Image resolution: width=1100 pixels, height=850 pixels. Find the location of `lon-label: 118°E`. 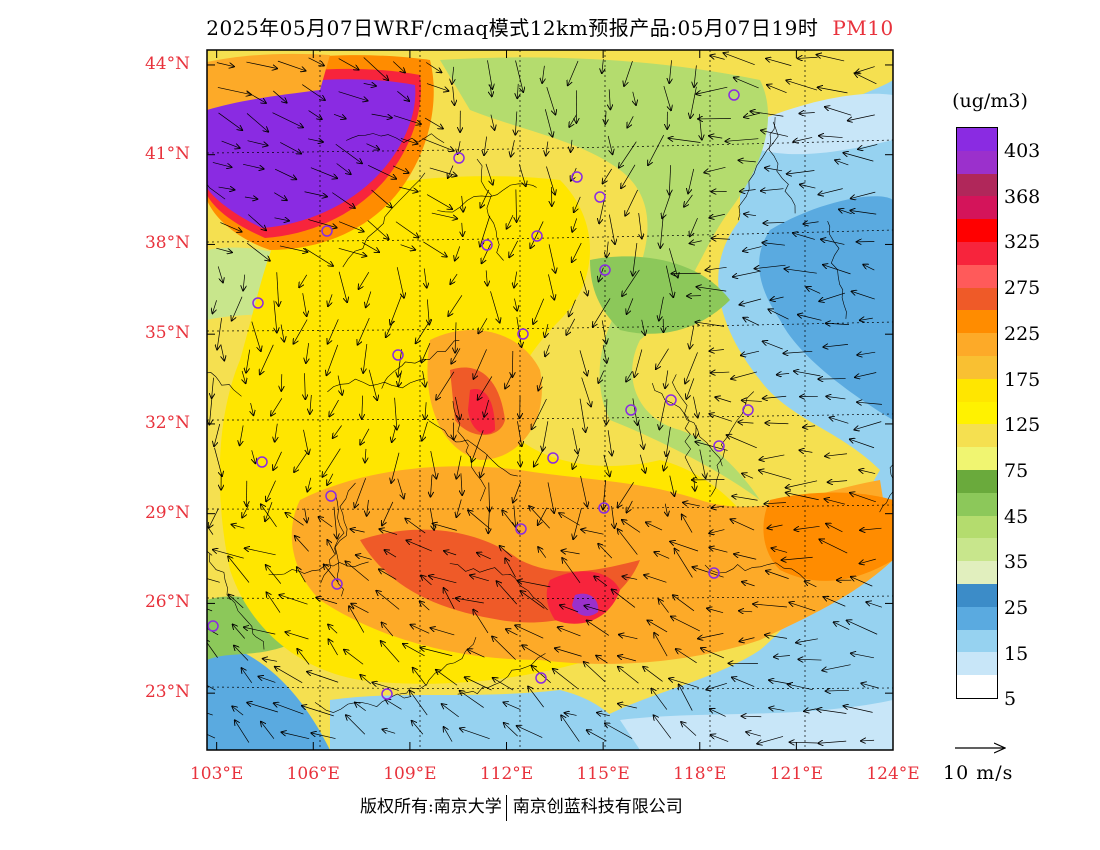

lon-label: 118°E is located at coordinates (700, 774).